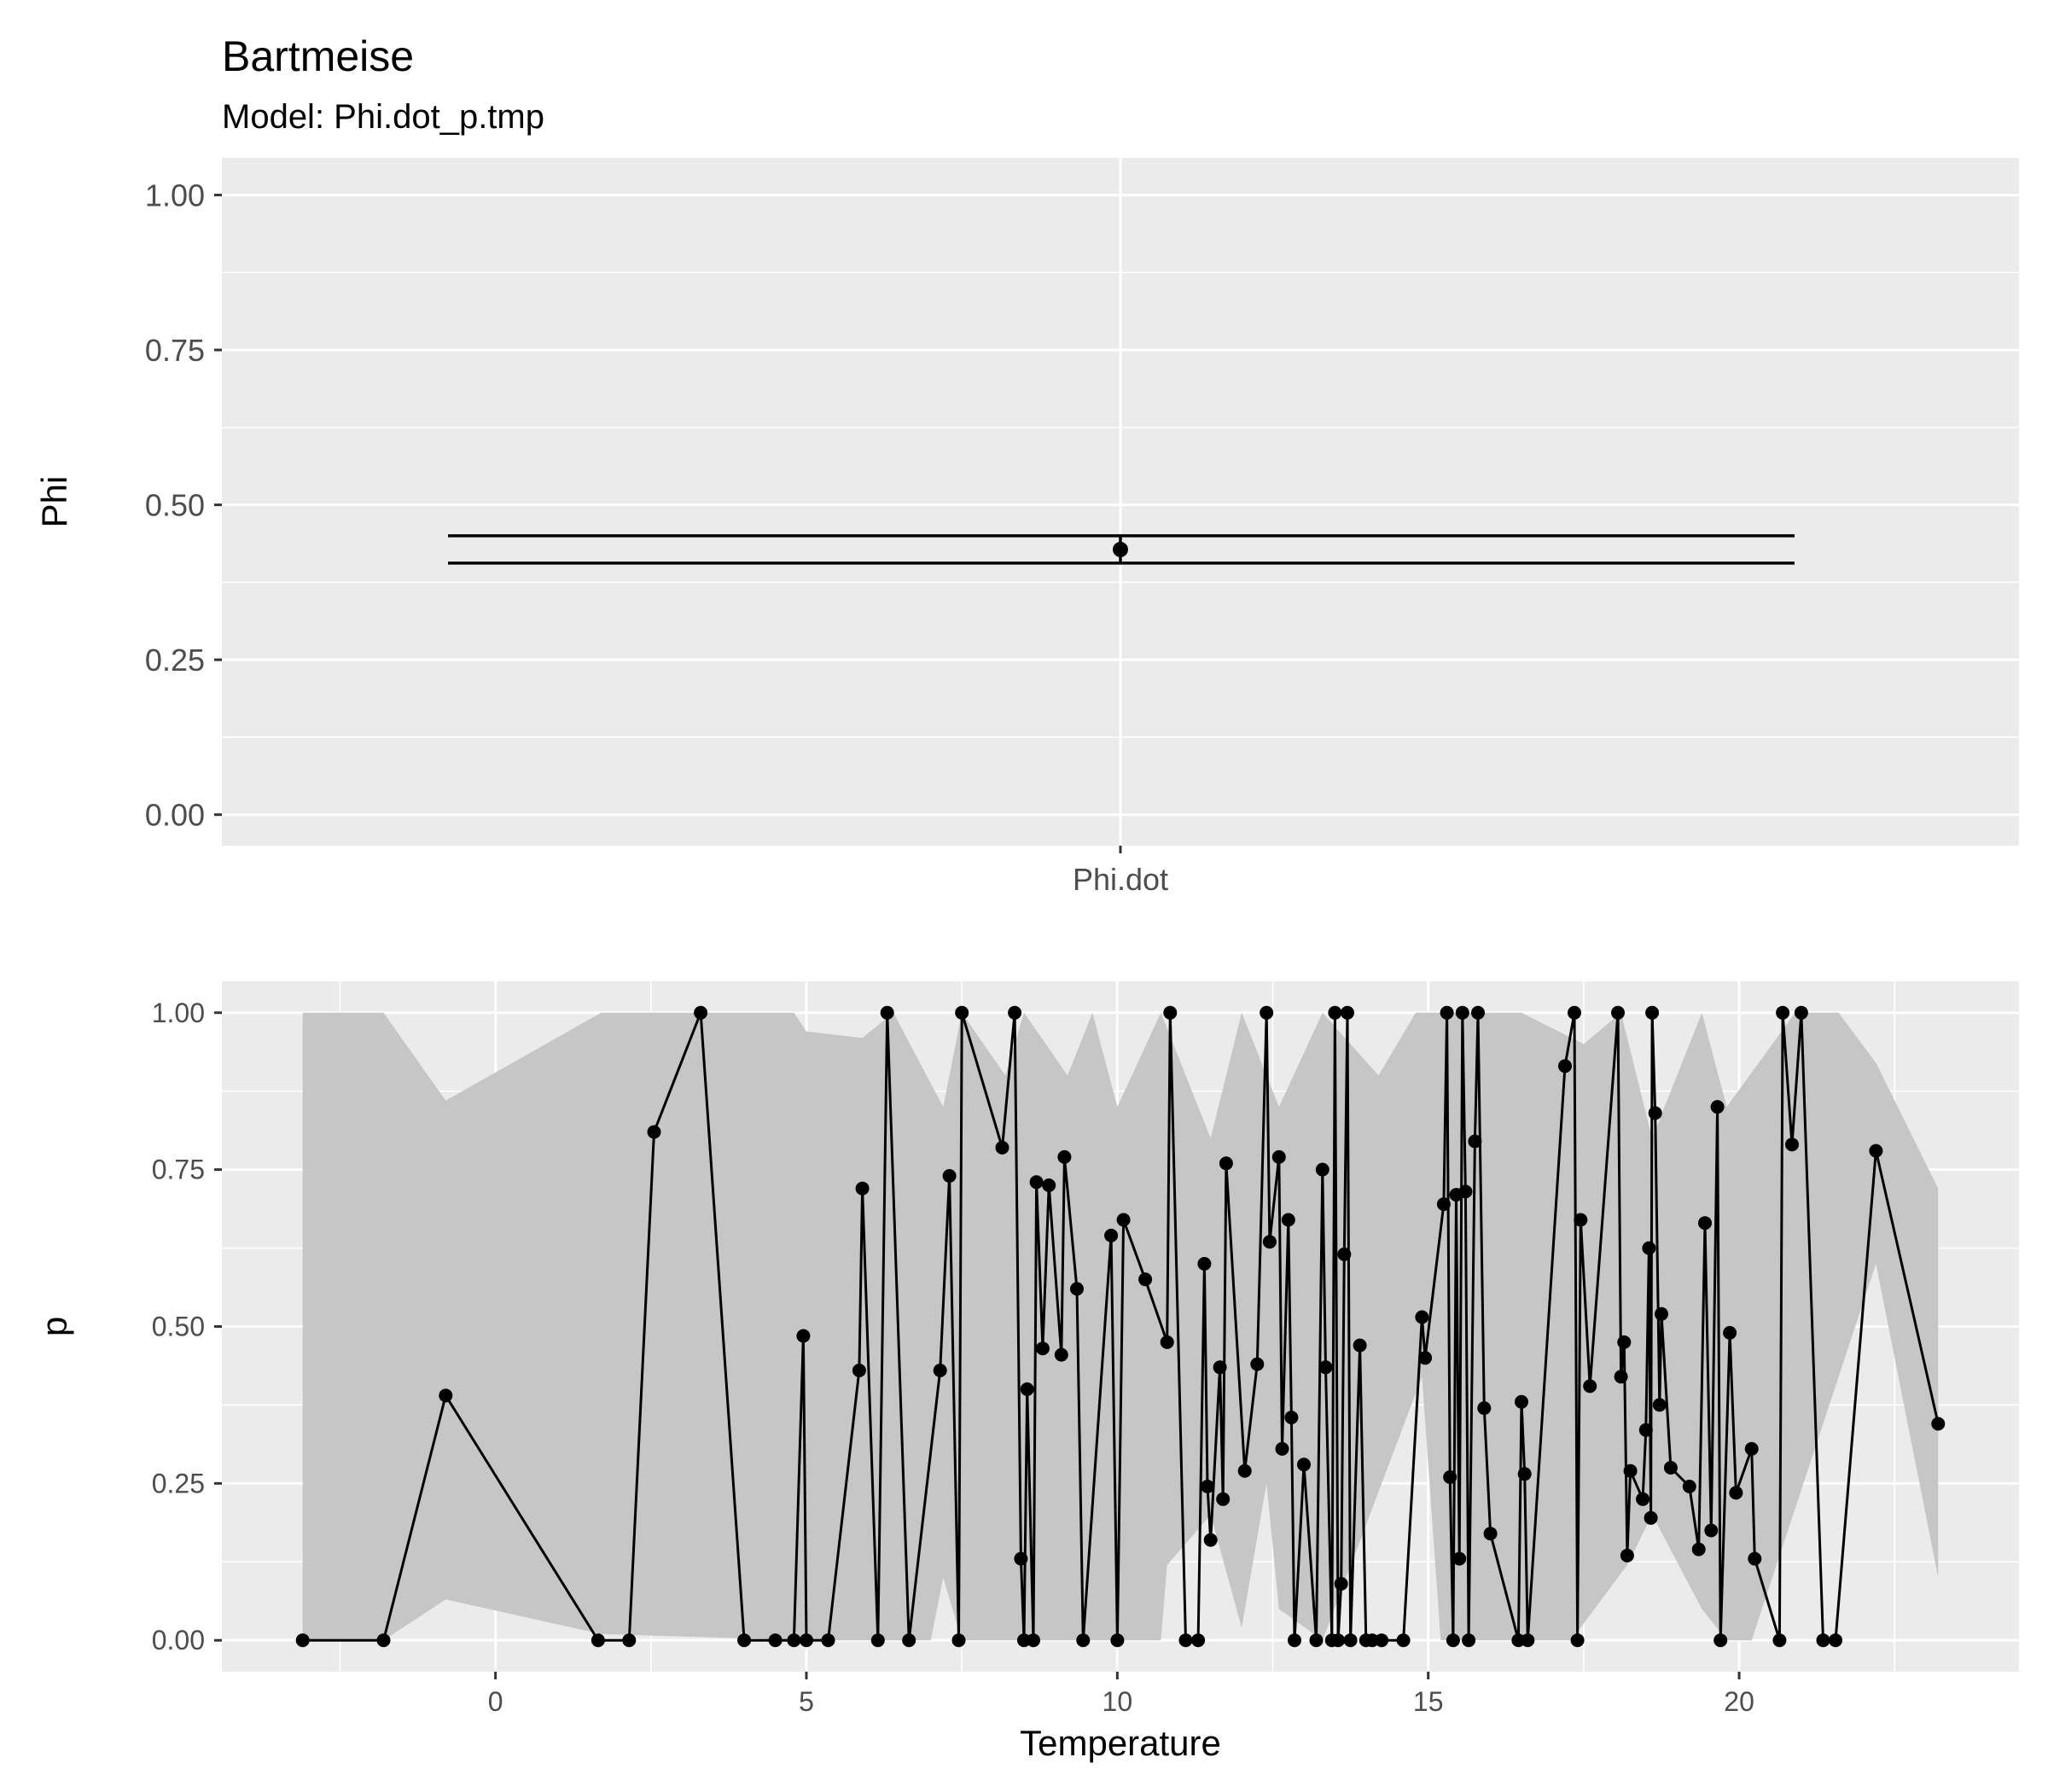 Image resolution: width=2048 pixels, height=1792 pixels. Describe the element at coordinates (318, 56) in the screenshot. I see `chart-title: Bartmeise` at that location.